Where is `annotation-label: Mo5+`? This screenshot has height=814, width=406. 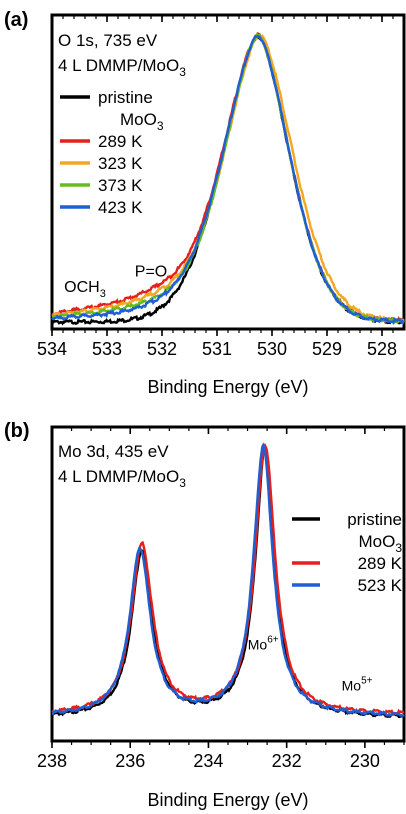 annotation-label: Mo5+ is located at coordinates (357, 684).